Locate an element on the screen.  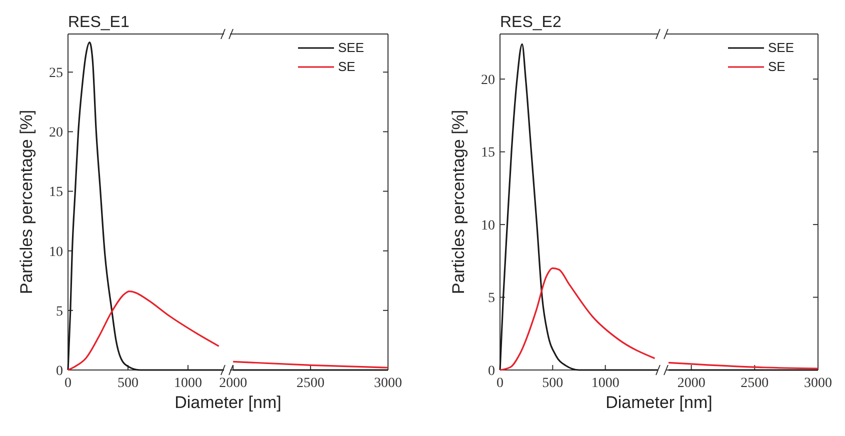
y-tick-label: 25 is located at coordinates (56, 74).